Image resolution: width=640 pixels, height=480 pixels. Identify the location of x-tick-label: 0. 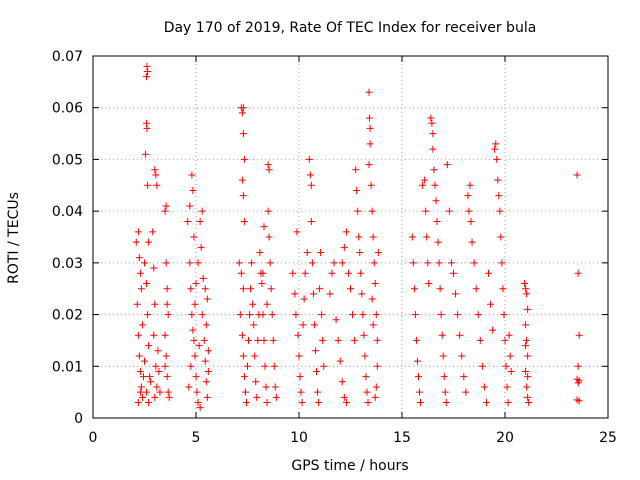
(93, 438).